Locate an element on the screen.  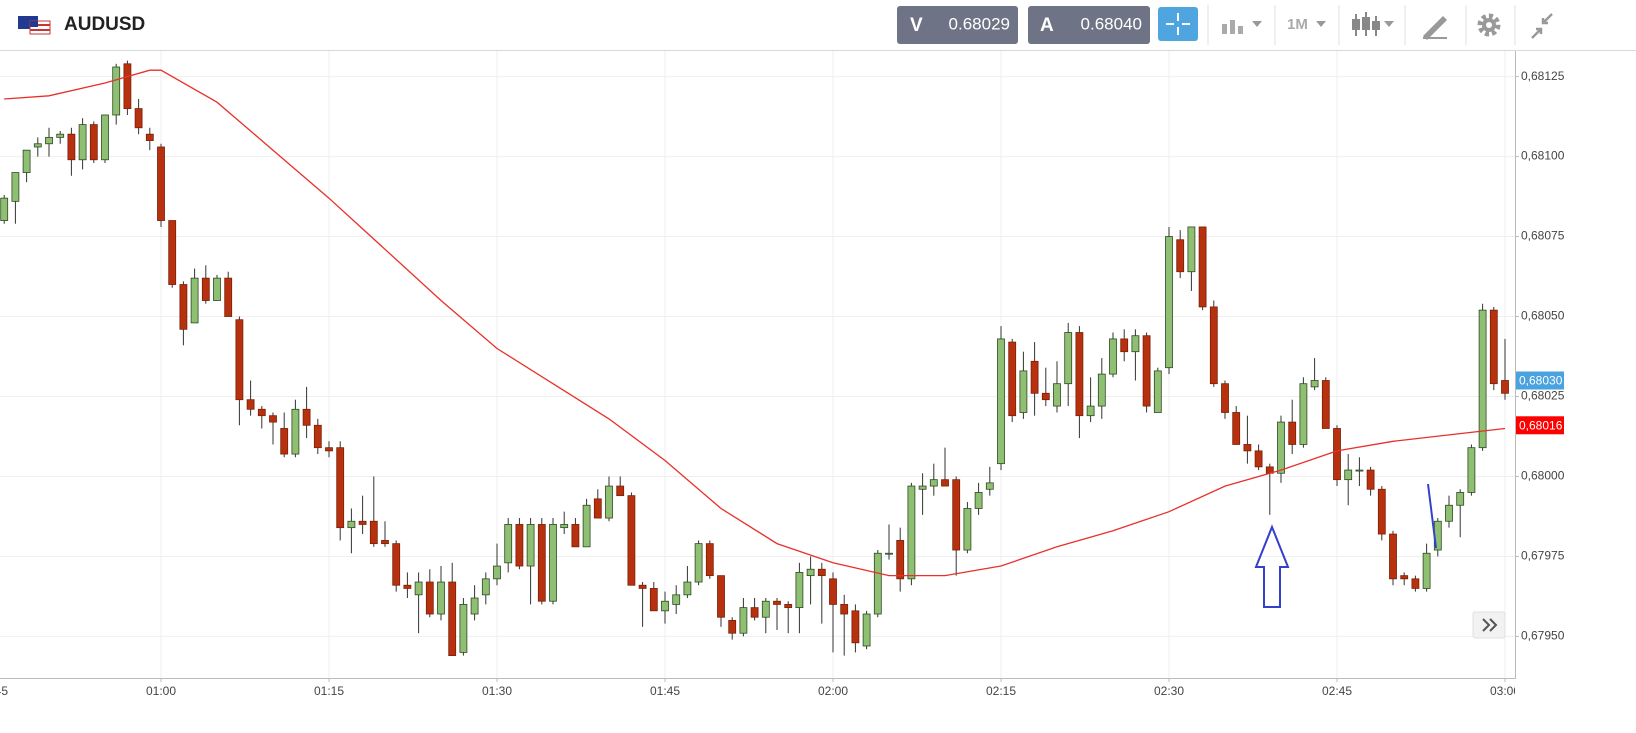
y-tick-label: 0,68100 is located at coordinates (1543, 156).